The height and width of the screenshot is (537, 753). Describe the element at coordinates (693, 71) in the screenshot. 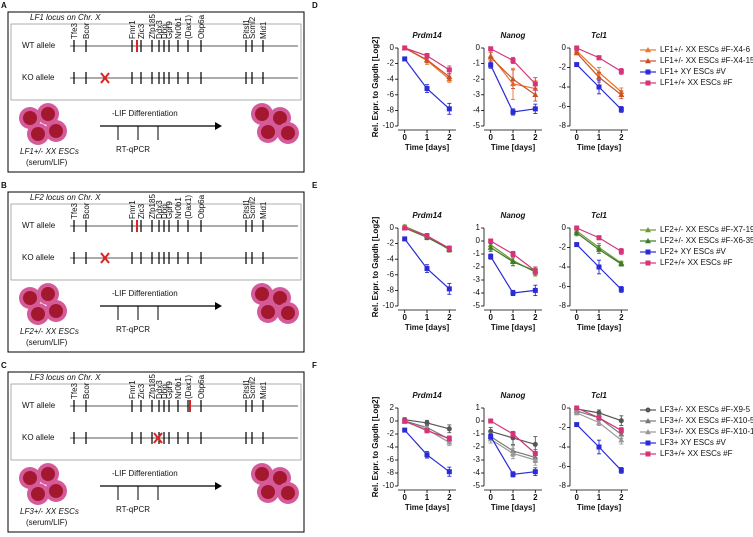

I see `legend-label: LF1+ XY ESCs #V` at that location.